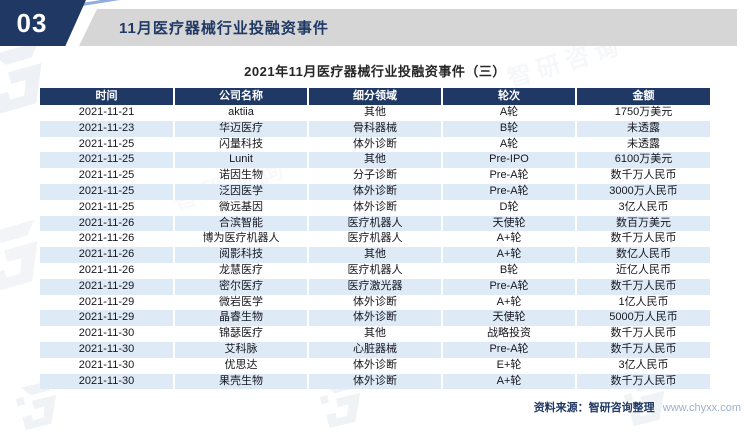 The image size is (750, 433). I want to click on table-cell: 密尔医疗, so click(241, 286).